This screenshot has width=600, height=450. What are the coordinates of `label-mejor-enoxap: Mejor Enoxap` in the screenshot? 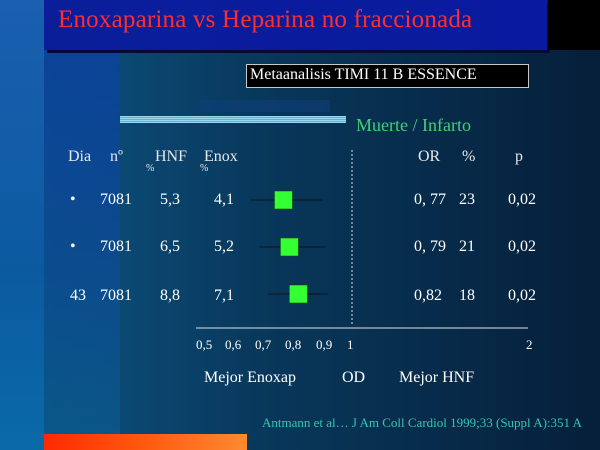 It's located at (250, 377).